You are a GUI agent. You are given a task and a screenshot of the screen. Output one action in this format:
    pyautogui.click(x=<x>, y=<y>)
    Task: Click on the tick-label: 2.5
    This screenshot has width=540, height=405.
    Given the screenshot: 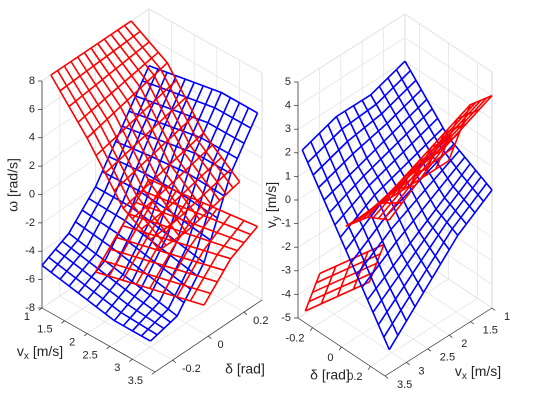 What is the action you would take?
    pyautogui.click(x=447, y=358)
    